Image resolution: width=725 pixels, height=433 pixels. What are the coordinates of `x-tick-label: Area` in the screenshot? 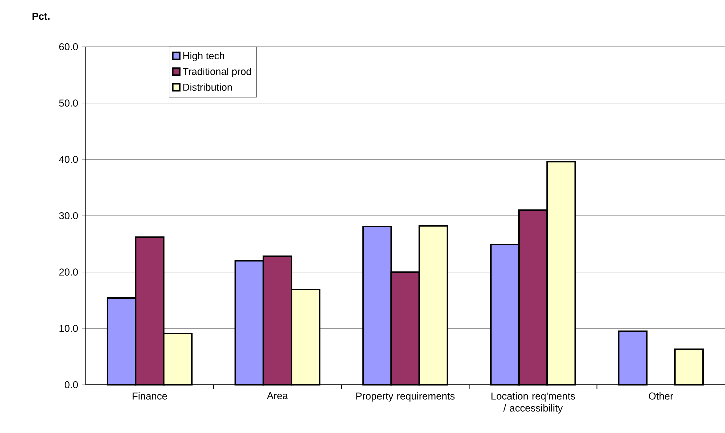 It's located at (277, 396).